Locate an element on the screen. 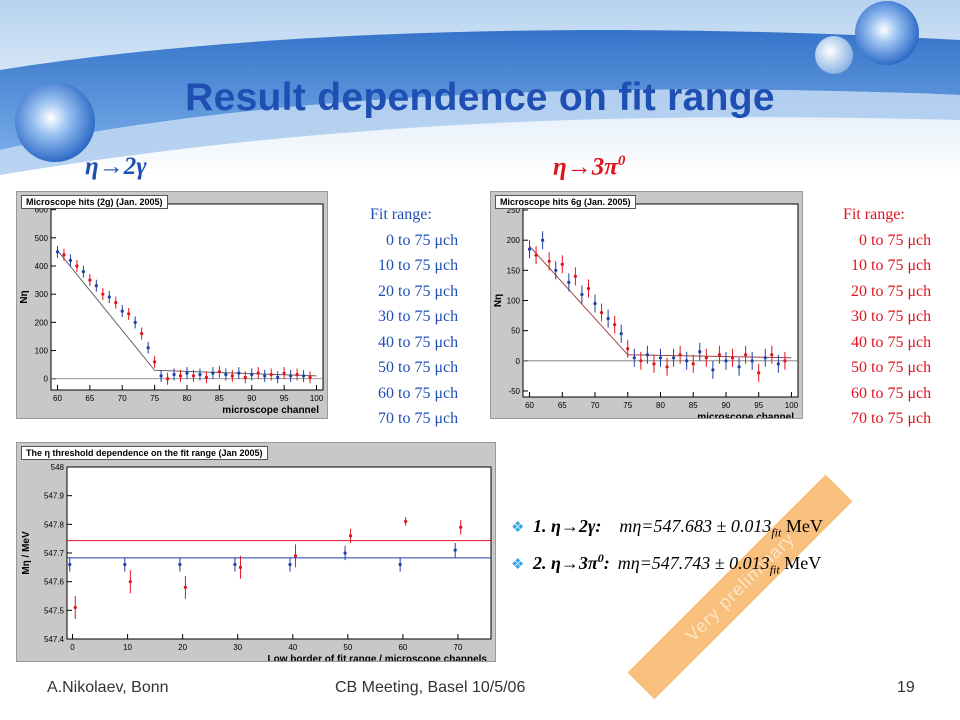  plot-title: Microscope hits (2g) (Jan. 2005) is located at coordinates (94, 202).